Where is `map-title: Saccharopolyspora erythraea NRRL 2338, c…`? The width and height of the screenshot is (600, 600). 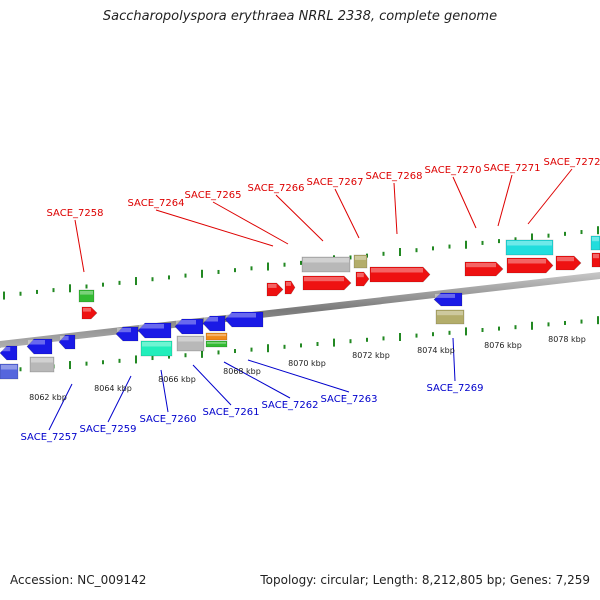
map-title: Saccharopolyspora erythraea NRRL 2338, c… is located at coordinates (300, 16).